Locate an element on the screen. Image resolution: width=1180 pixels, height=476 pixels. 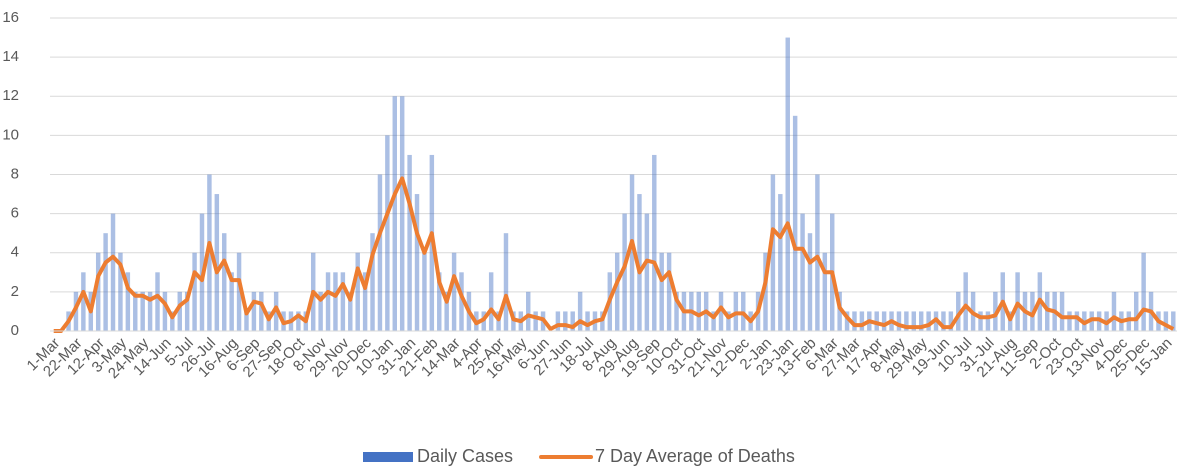
y-tick-label: 2 is located at coordinates (15, 291).